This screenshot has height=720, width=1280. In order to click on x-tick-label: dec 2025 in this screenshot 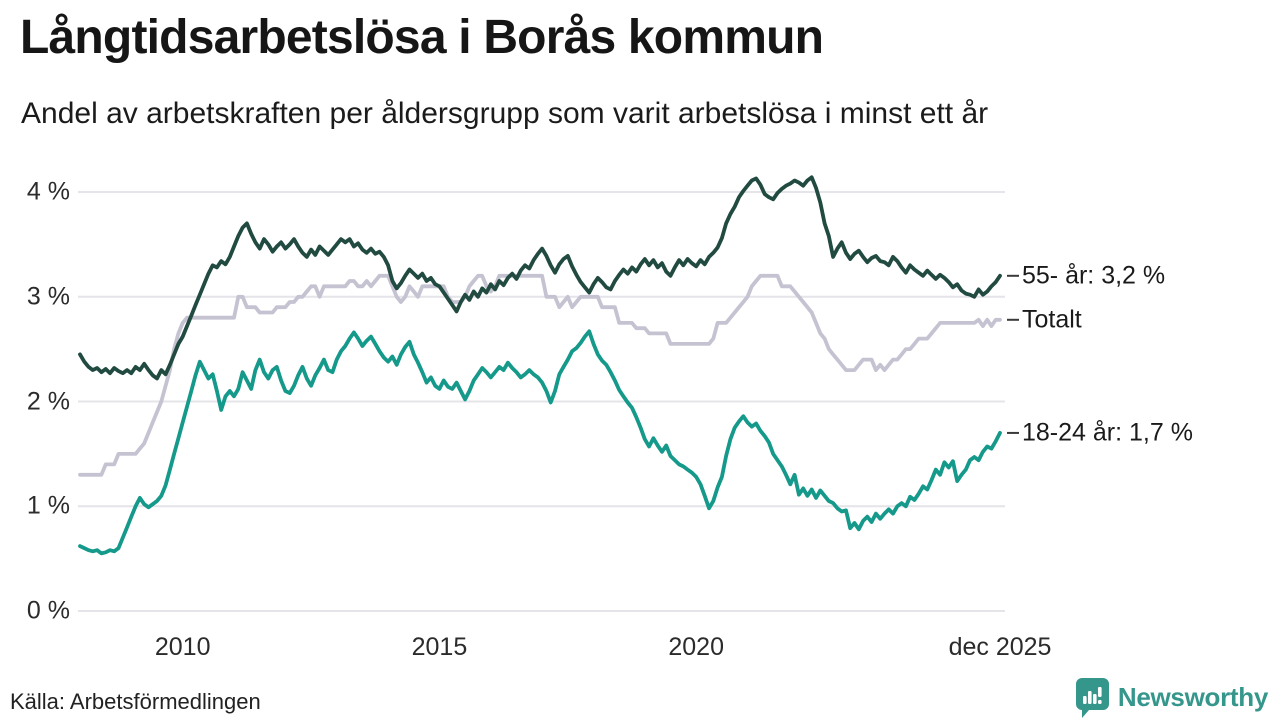, I will do `click(1000, 647)`.